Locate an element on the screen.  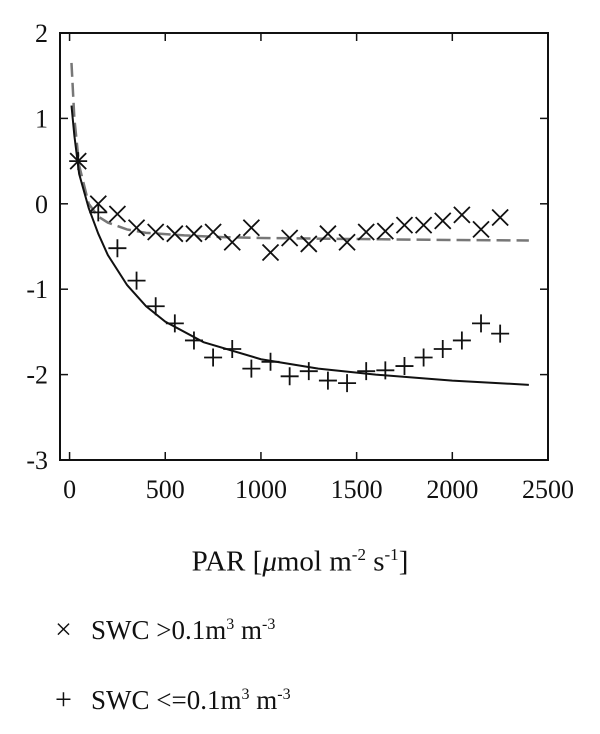
x-tick-label: 0 is located at coordinates (69, 489).